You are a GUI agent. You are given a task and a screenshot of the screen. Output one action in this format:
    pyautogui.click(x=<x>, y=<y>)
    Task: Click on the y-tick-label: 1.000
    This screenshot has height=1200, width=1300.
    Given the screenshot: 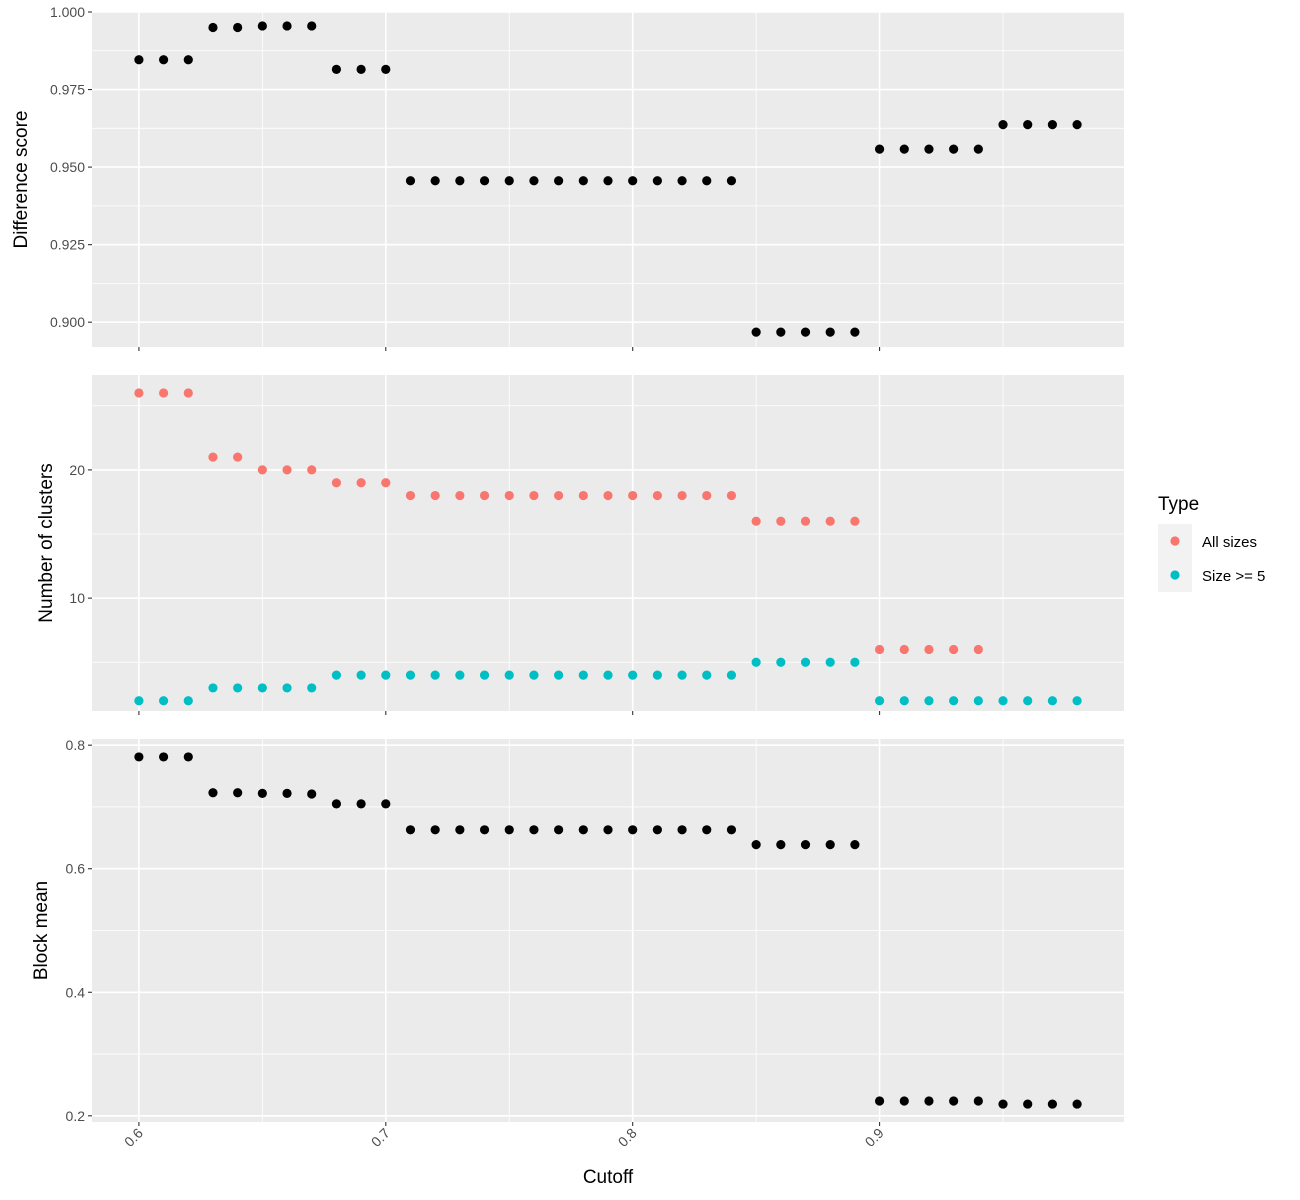 What is the action you would take?
    pyautogui.click(x=67, y=12)
    